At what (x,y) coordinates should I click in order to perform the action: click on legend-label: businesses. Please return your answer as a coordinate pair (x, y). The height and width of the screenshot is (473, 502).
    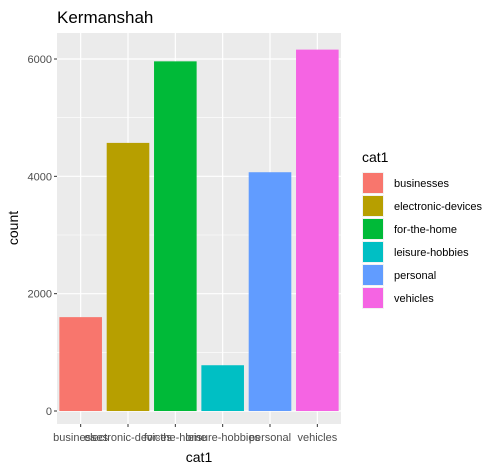
    Looking at the image, I should click on (422, 184).